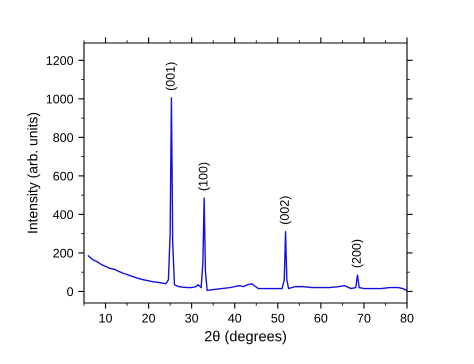 This screenshot has width=474, height=364. Describe the element at coordinates (358, 254) in the screenshot. I see `annotation: (200)` at that location.